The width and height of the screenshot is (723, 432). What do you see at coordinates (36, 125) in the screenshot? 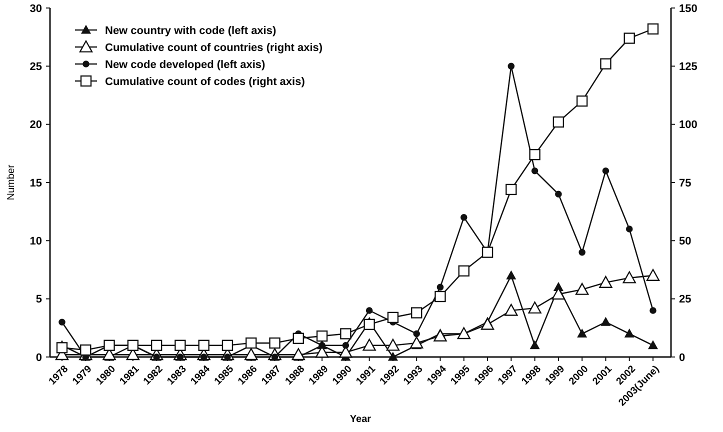
I see `y-tick-label: 20` at bounding box center [36, 125].